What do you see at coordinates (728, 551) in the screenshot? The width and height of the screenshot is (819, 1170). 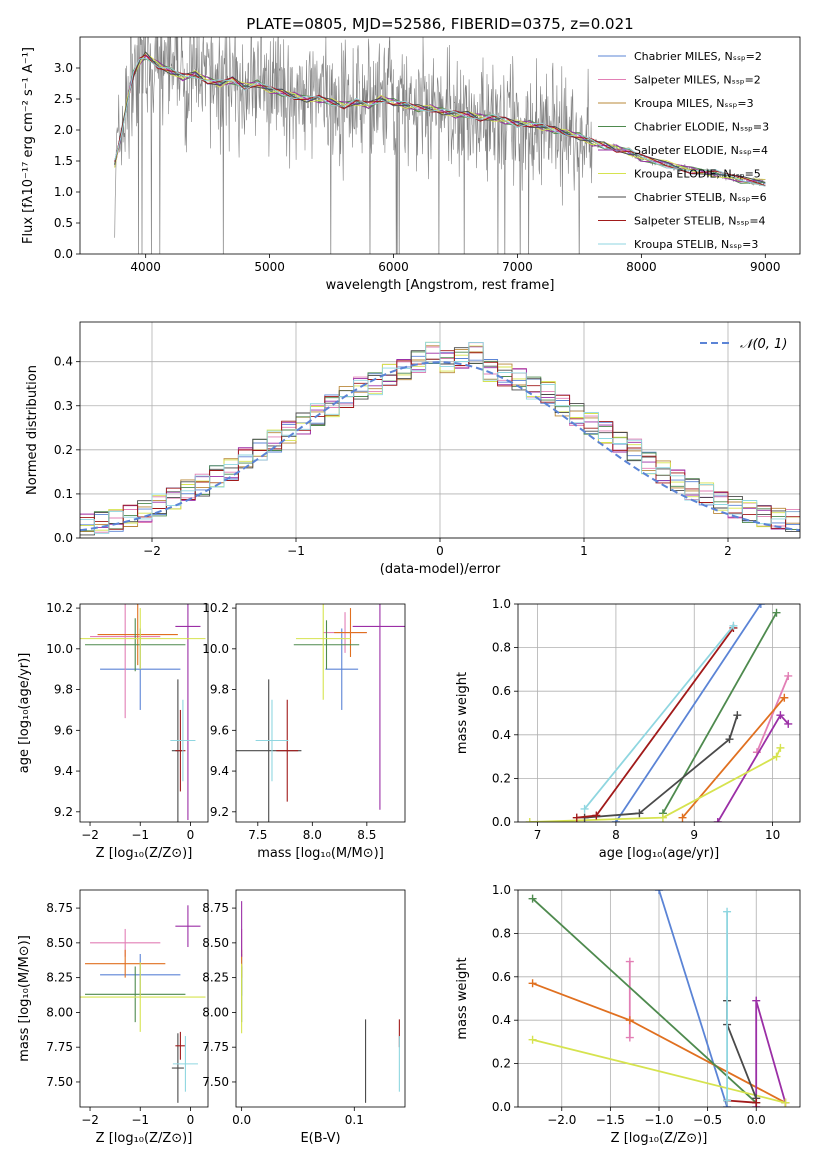 I see `x-tick-label: 2` at bounding box center [728, 551].